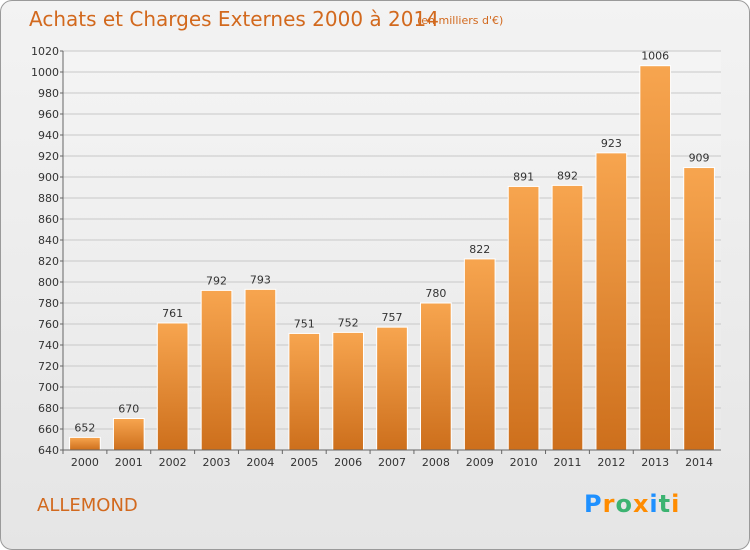 The height and width of the screenshot is (550, 750). I want to click on y-tick-label: 800, so click(48, 282).